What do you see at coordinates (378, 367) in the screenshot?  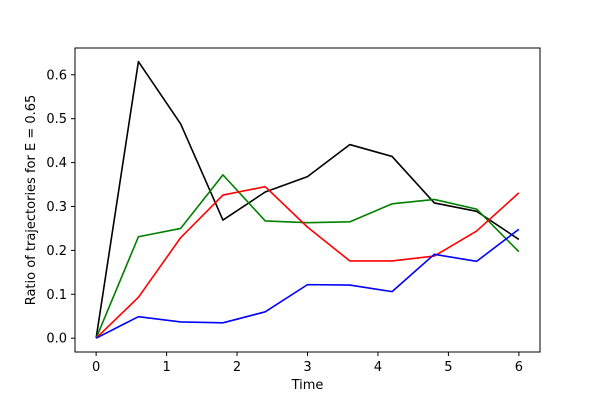 I see `x-tick-label: 4` at bounding box center [378, 367].